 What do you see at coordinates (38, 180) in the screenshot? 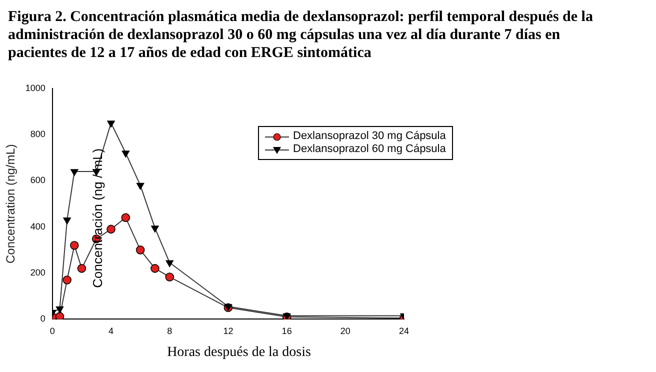
I see `y-tick-label: 600` at bounding box center [38, 180].